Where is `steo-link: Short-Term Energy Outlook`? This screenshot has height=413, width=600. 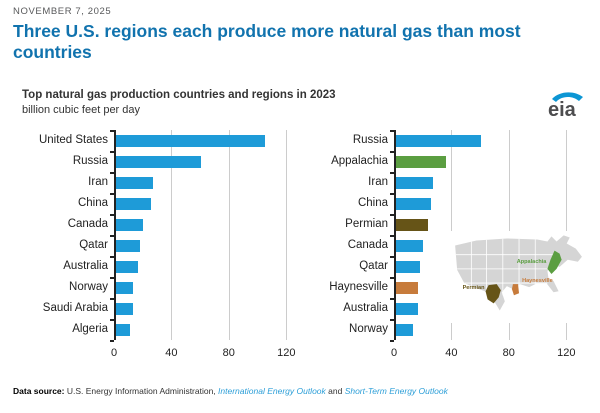 steo-link: Short-Term Energy Outlook is located at coordinates (396, 391).